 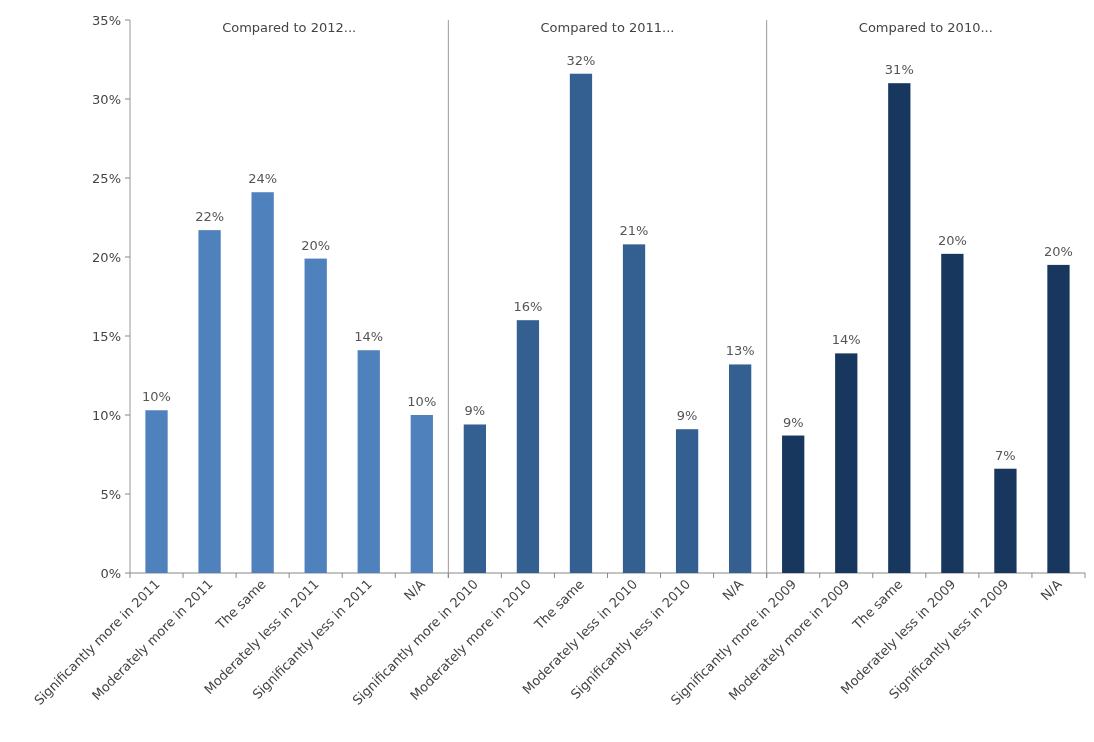 What do you see at coordinates (106, 99) in the screenshot?
I see `y-tick-label: 30%` at bounding box center [106, 99].